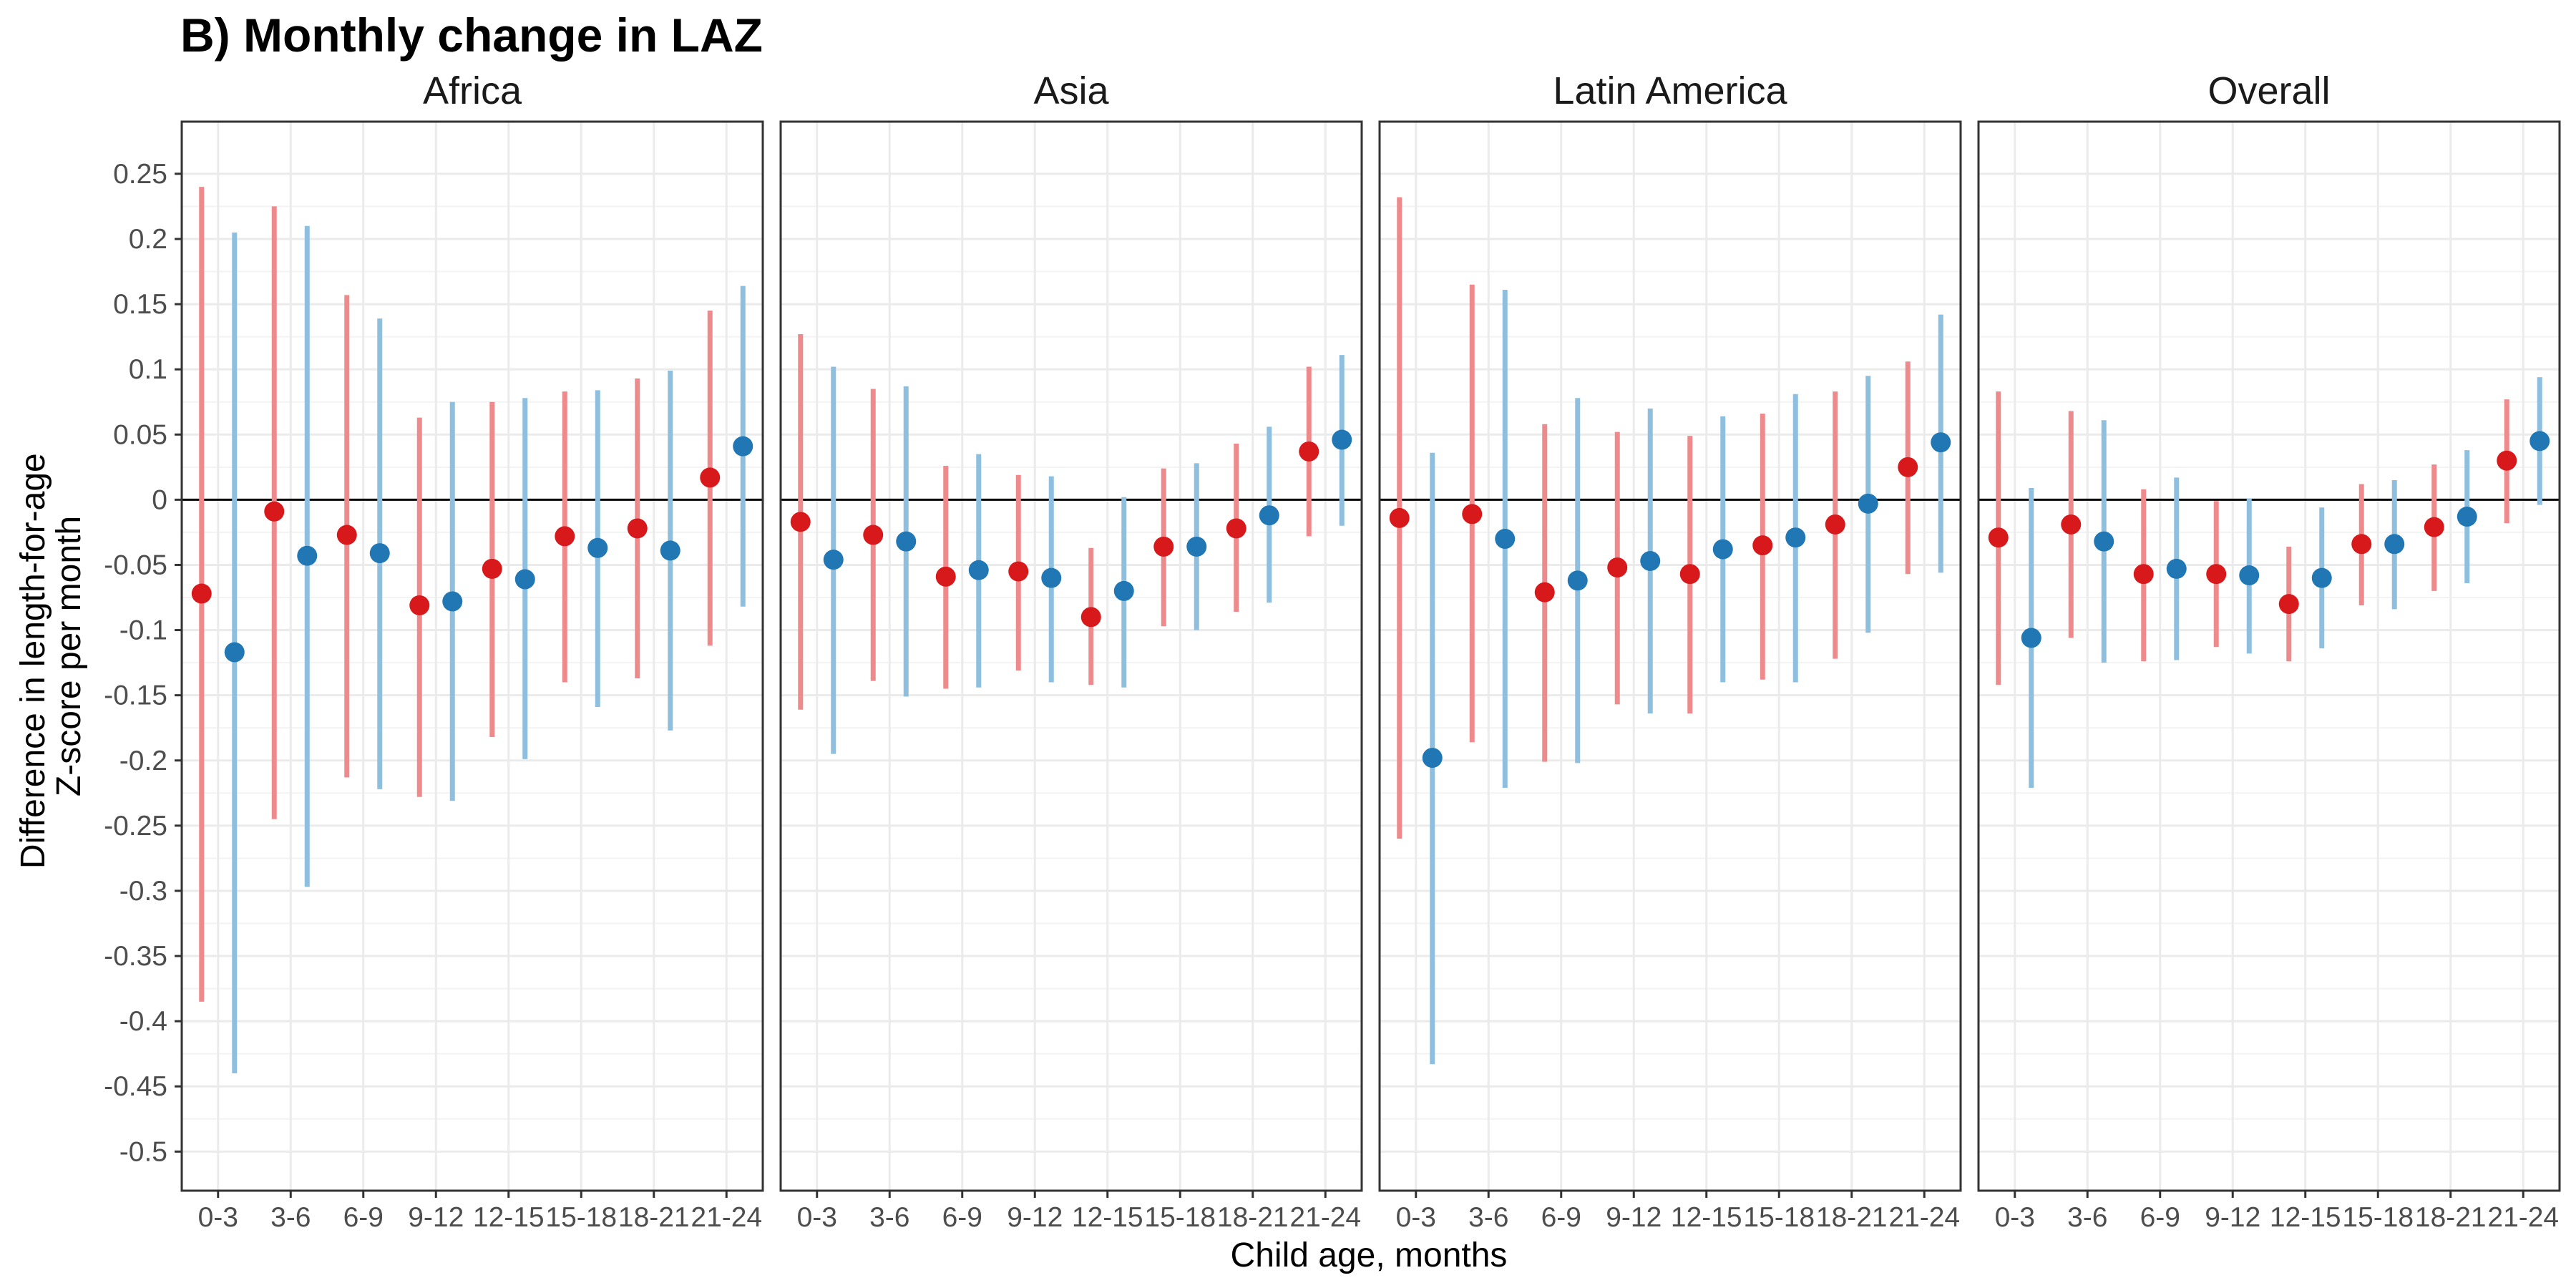 This screenshot has height=1288, width=2576. I want to click on y-tick-label: -0.15, so click(135, 695).